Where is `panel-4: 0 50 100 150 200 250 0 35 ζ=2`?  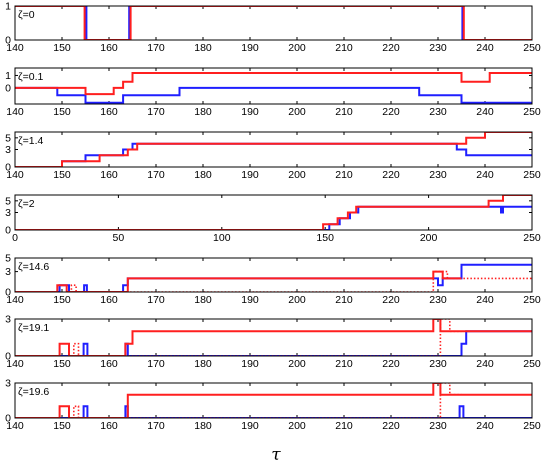 panel-4: 0 50 100 150 200 250 0 35 ζ=2 is located at coordinates (273, 219).